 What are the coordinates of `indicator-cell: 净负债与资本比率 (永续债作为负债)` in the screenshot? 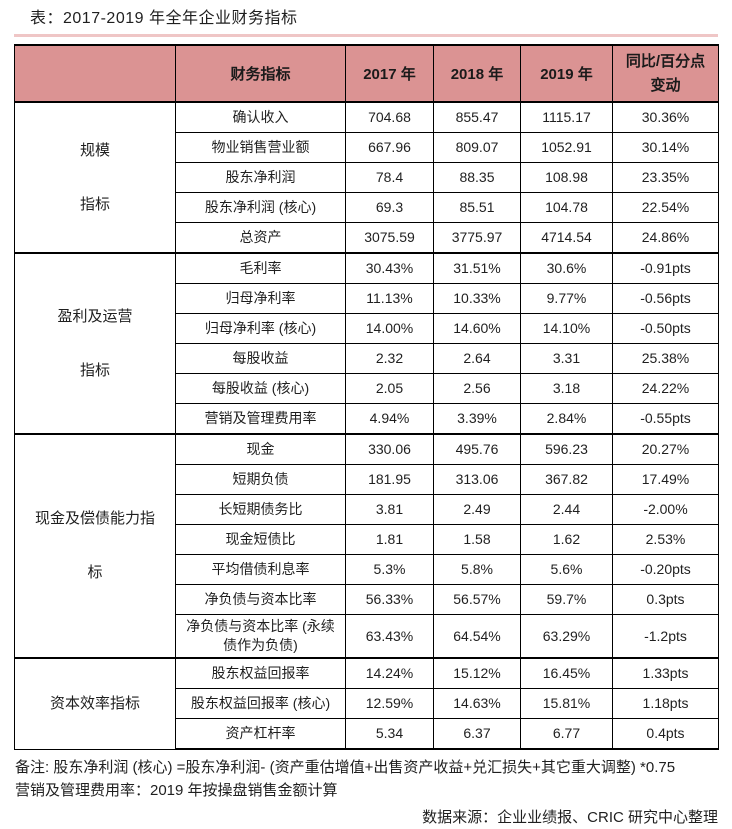 It's located at (260, 636).